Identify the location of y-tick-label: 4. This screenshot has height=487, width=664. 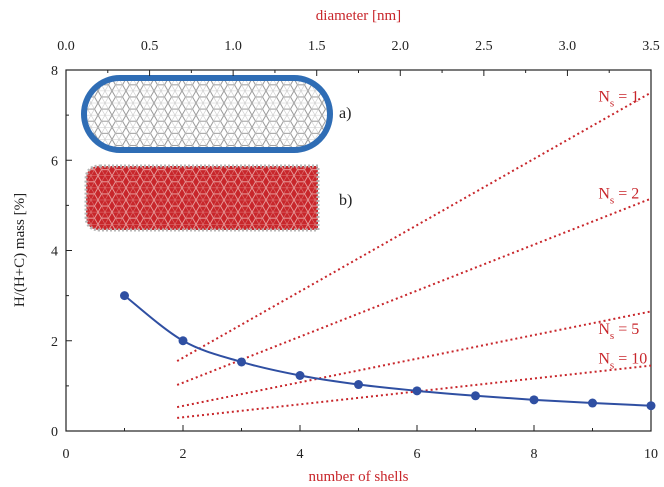
(54, 252).